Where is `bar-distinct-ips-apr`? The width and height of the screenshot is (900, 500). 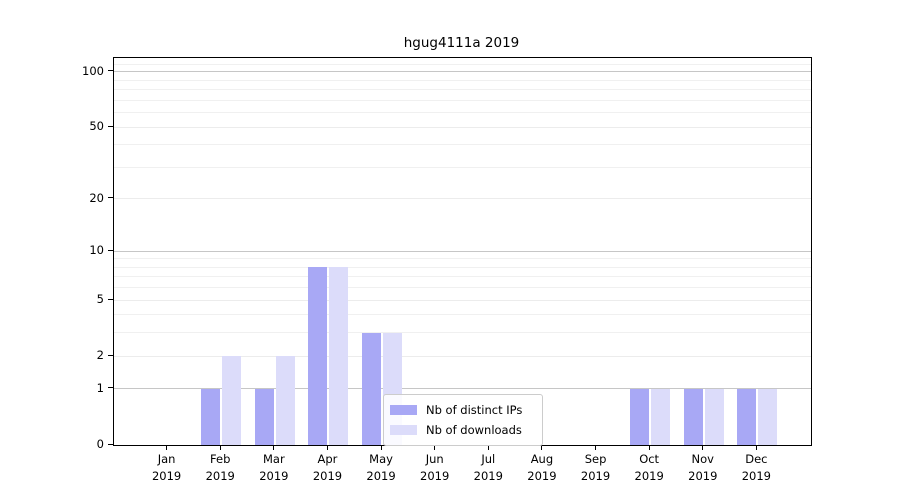
bar-distinct-ips-apr is located at coordinates (318, 356).